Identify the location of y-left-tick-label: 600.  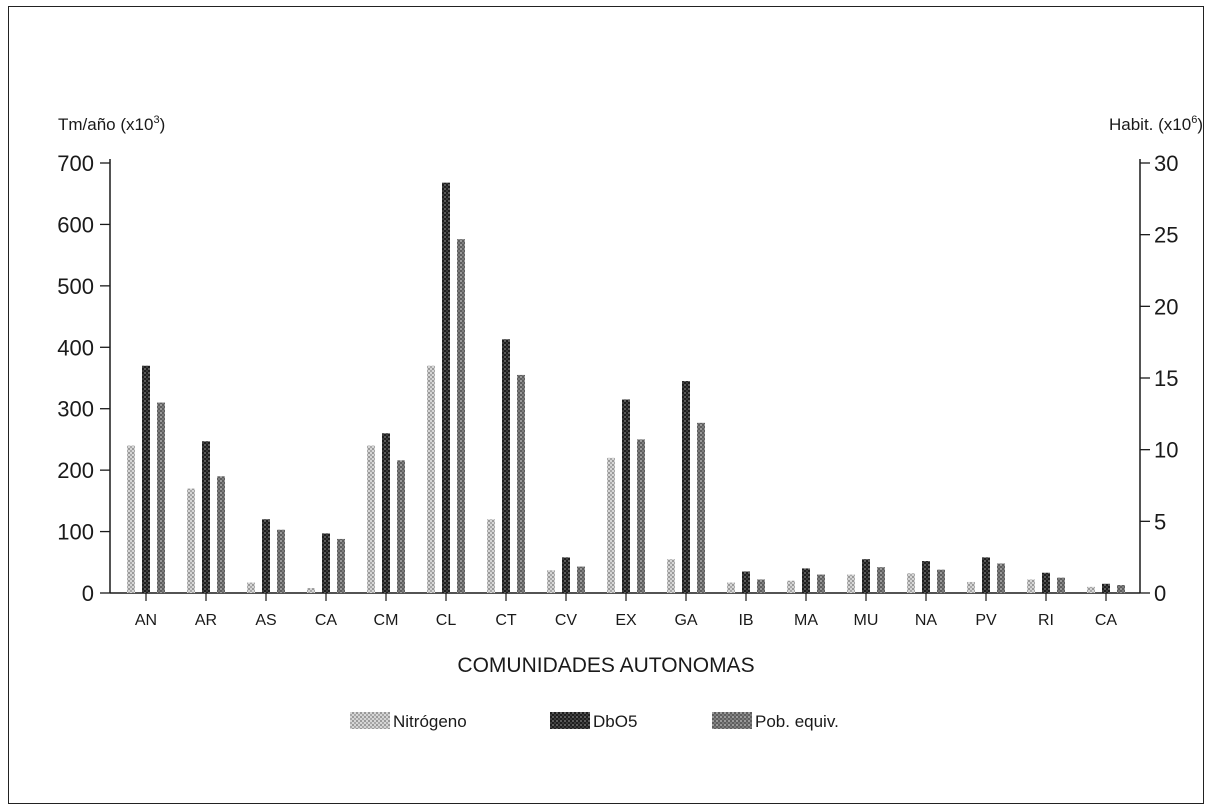
(75, 224).